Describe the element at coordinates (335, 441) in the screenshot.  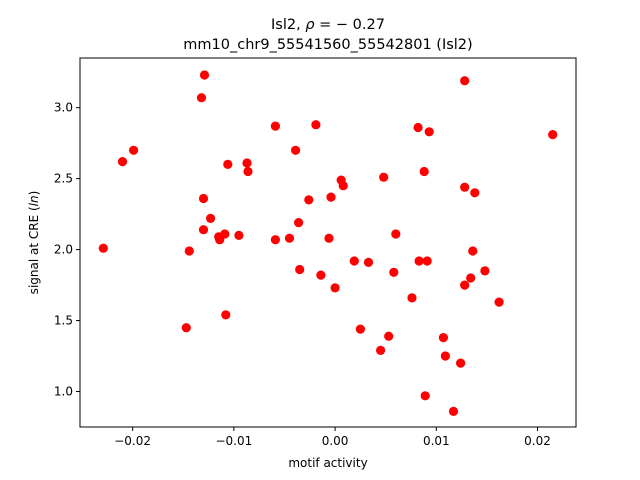
I see `x-tick-label: 0.00` at that location.